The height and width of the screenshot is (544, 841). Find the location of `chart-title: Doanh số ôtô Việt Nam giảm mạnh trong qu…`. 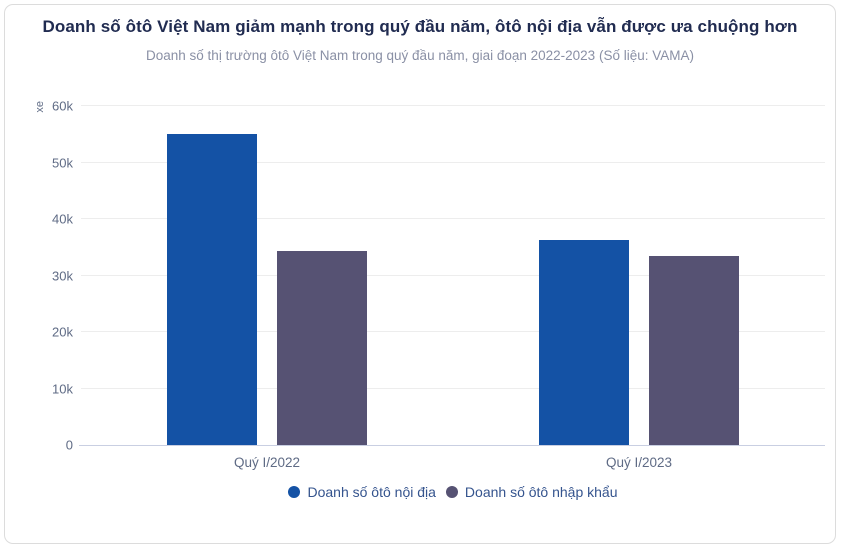

chart-title: Doanh số ôtô Việt Nam giảm mạnh trong qu… is located at coordinates (420, 26).